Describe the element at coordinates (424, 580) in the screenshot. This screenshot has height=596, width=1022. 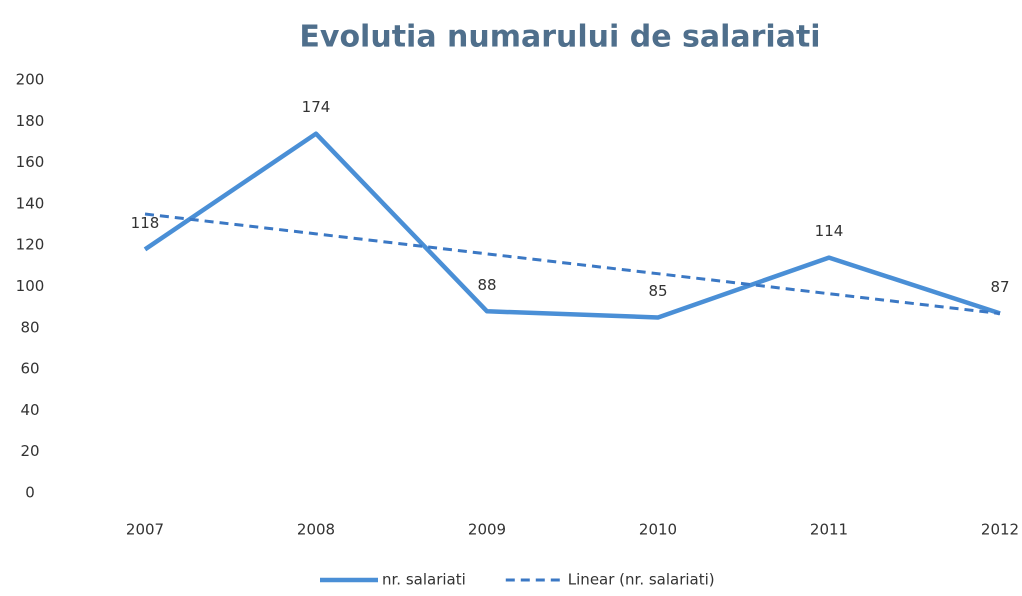
I see `legend-label: nr. salariati` at that location.